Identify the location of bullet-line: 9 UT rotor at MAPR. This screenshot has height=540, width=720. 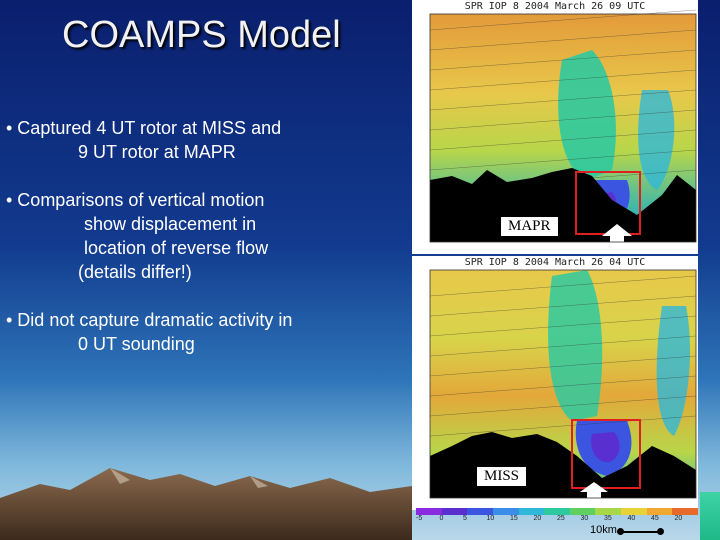
(157, 152).